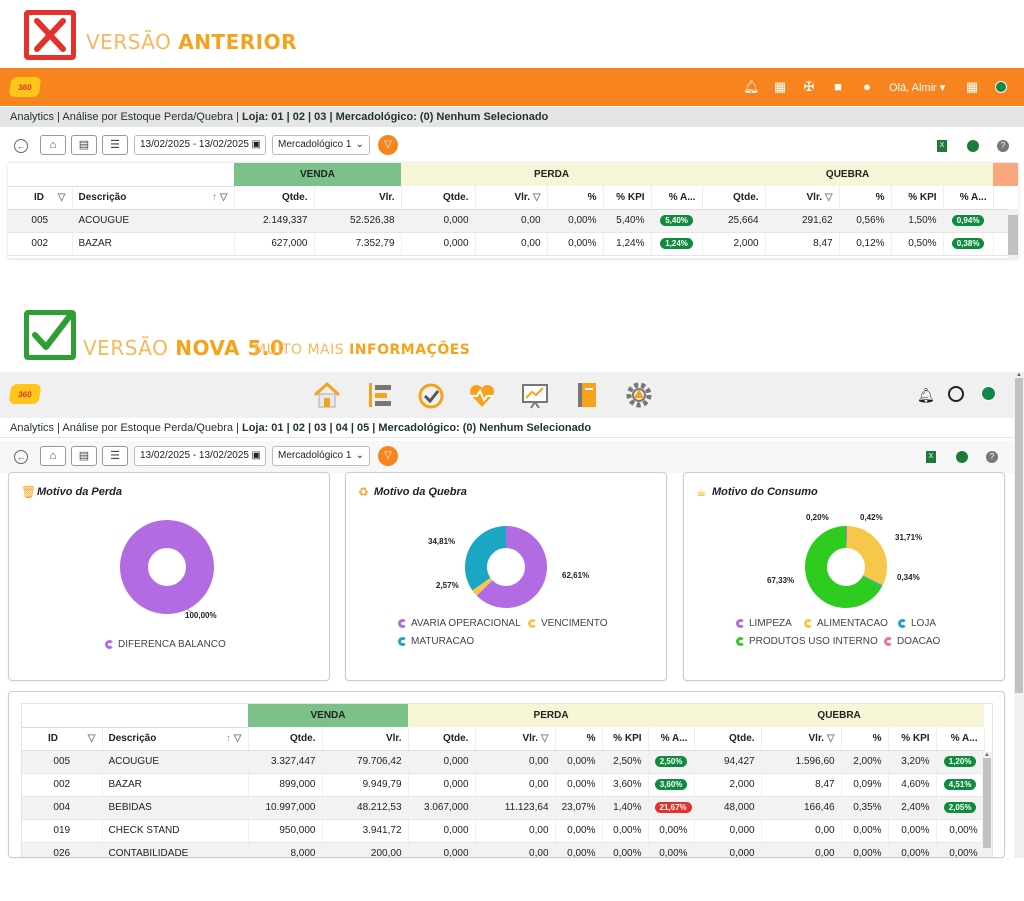  I want to click on grid-icon: ▦, so click(972, 86).